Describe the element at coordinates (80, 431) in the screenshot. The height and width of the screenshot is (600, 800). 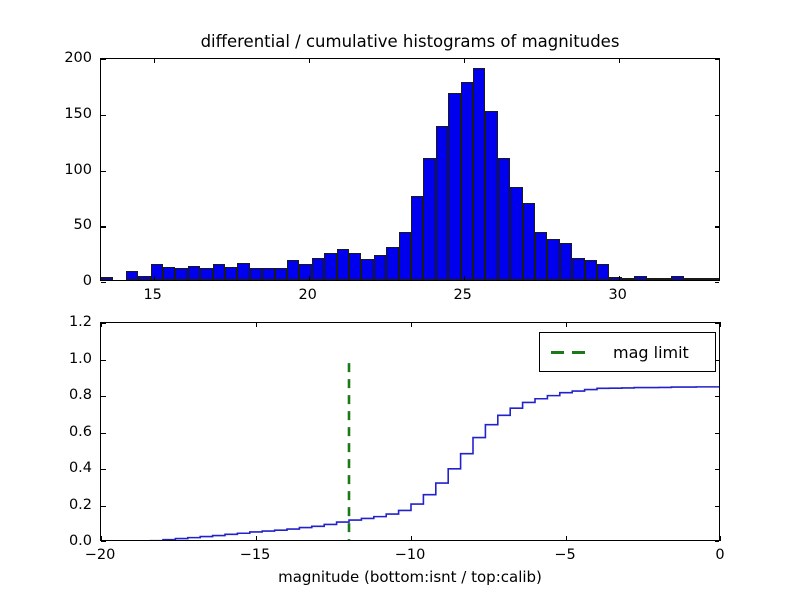
I see `bottom-y-ticklabel: 0.6` at that location.